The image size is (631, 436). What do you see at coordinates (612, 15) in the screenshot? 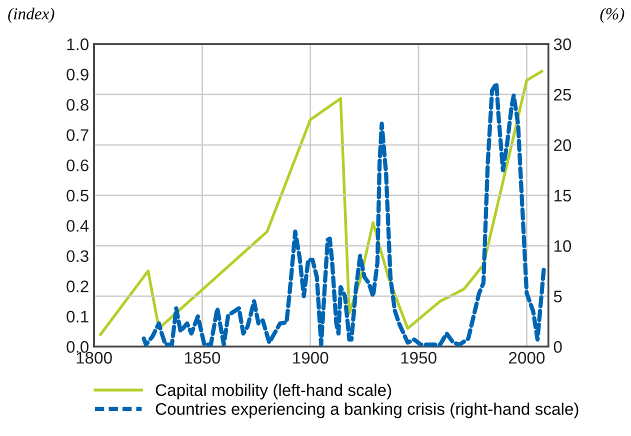
I see `y2-axis-title: (%)` at bounding box center [612, 15].